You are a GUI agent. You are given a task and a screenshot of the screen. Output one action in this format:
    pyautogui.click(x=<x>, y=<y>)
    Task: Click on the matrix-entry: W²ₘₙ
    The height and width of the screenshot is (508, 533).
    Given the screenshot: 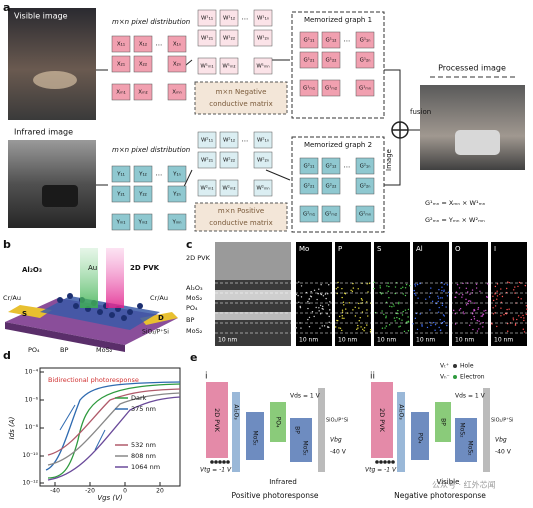 What is the action you would take?
    pyautogui.click(x=262, y=188)
    